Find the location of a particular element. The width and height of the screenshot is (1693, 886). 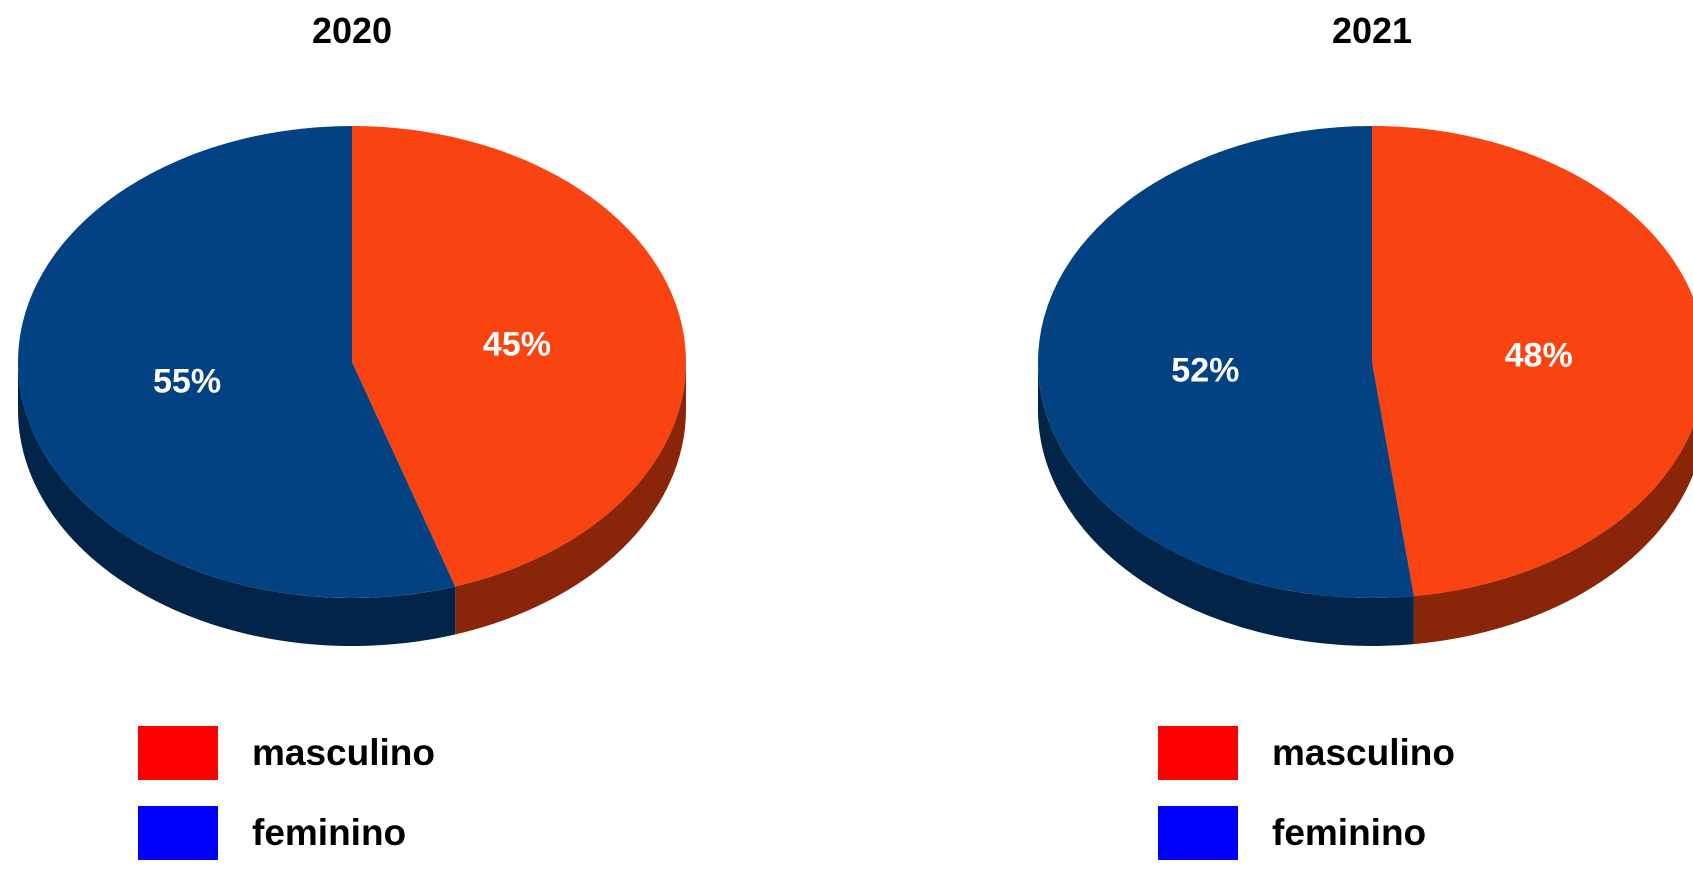

slice-label-feminino: 52% is located at coordinates (1205, 370).